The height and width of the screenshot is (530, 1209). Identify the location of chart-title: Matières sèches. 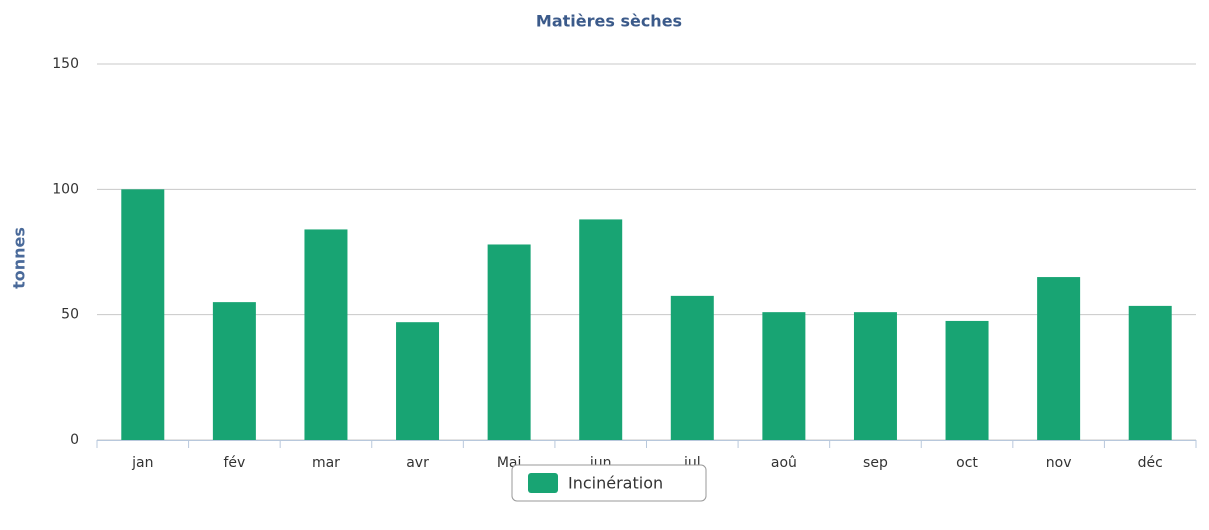
(609, 21).